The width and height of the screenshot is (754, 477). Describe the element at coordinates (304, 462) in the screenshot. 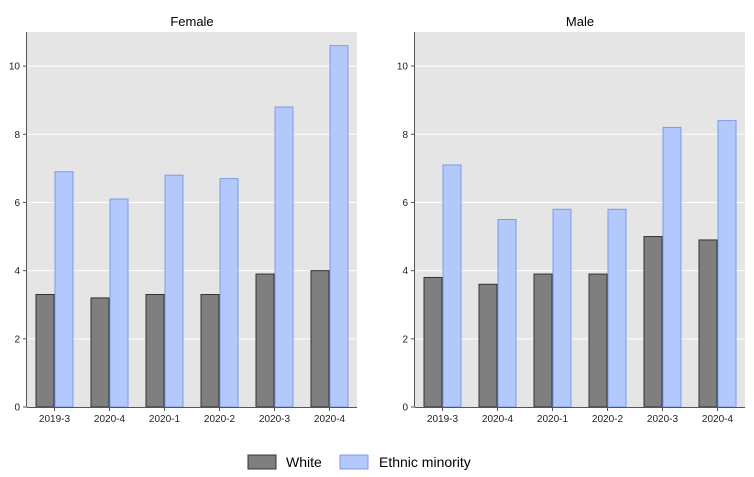

I see `legend-label-white: White` at that location.